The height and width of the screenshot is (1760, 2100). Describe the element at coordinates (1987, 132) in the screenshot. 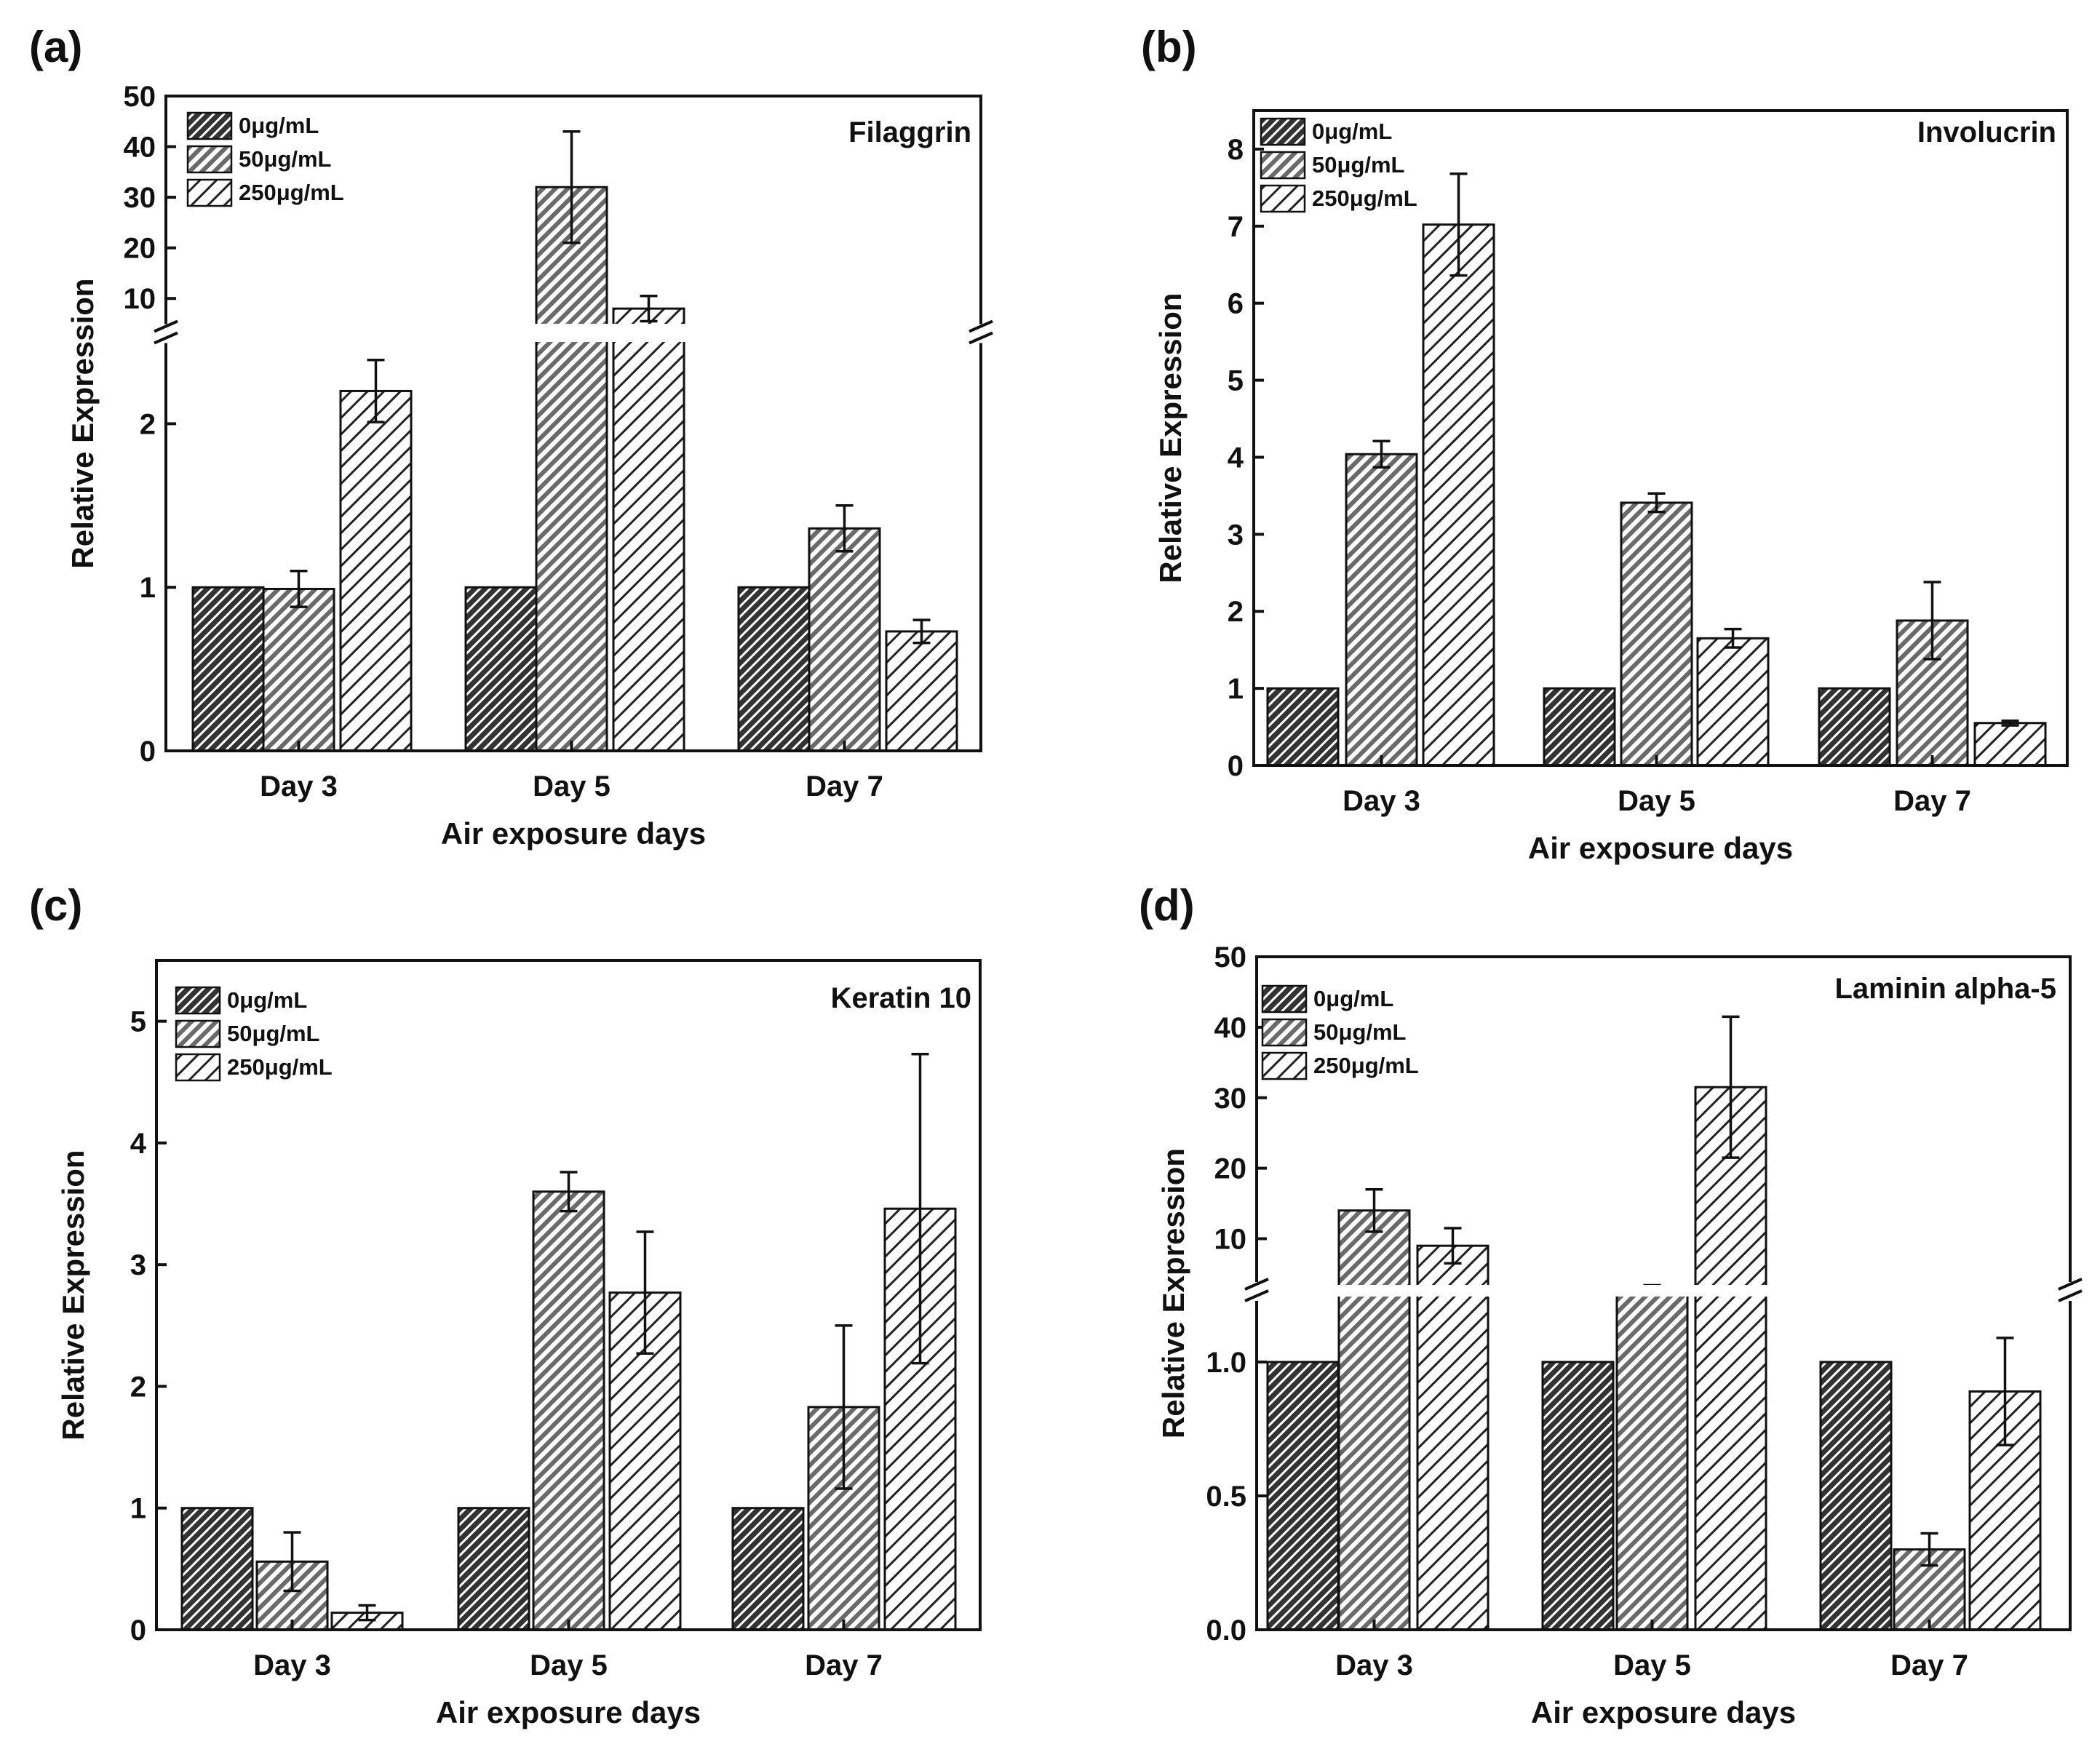

I see `gene-name: Involucrin` at that location.